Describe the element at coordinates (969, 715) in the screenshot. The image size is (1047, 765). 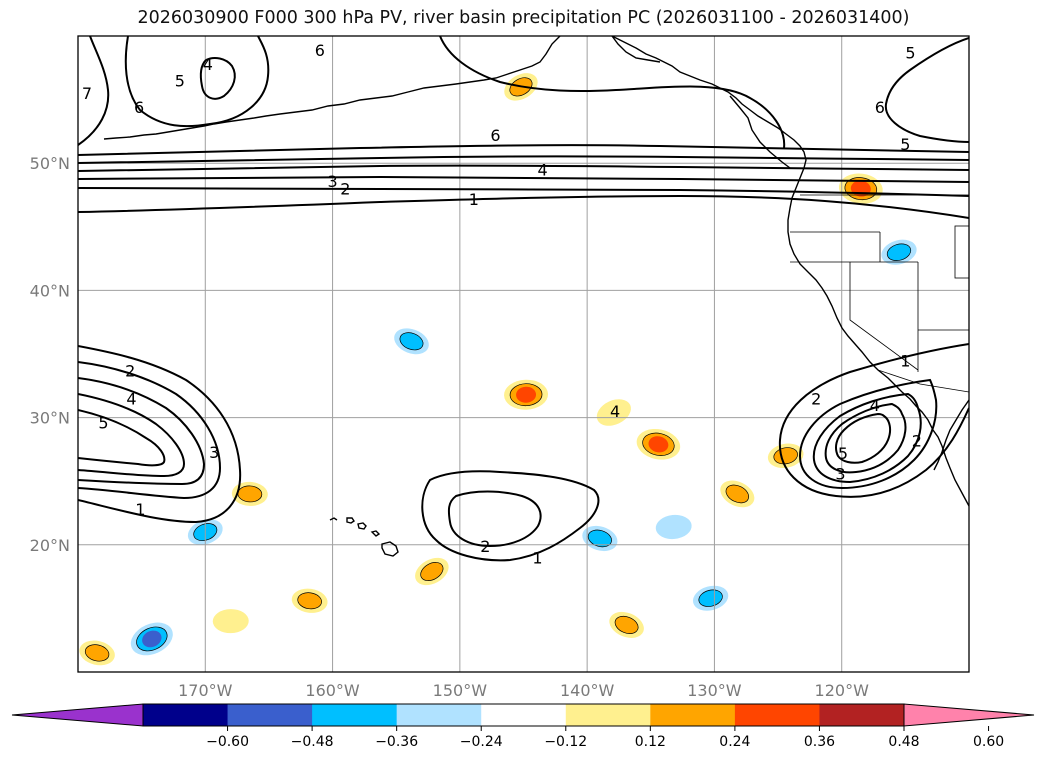
I see `colorbar-extend-high` at that location.